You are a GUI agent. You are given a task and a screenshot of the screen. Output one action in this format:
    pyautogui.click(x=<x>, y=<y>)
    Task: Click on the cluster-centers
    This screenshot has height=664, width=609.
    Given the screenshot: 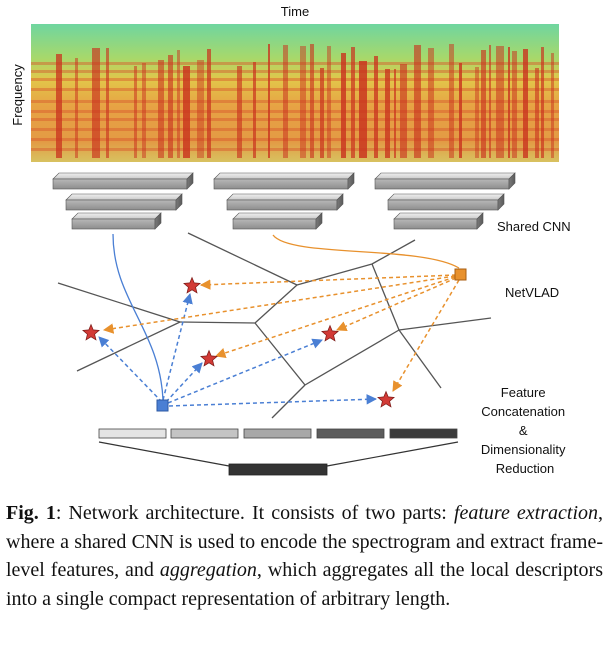 What is the action you would take?
    pyautogui.click(x=238, y=342)
    